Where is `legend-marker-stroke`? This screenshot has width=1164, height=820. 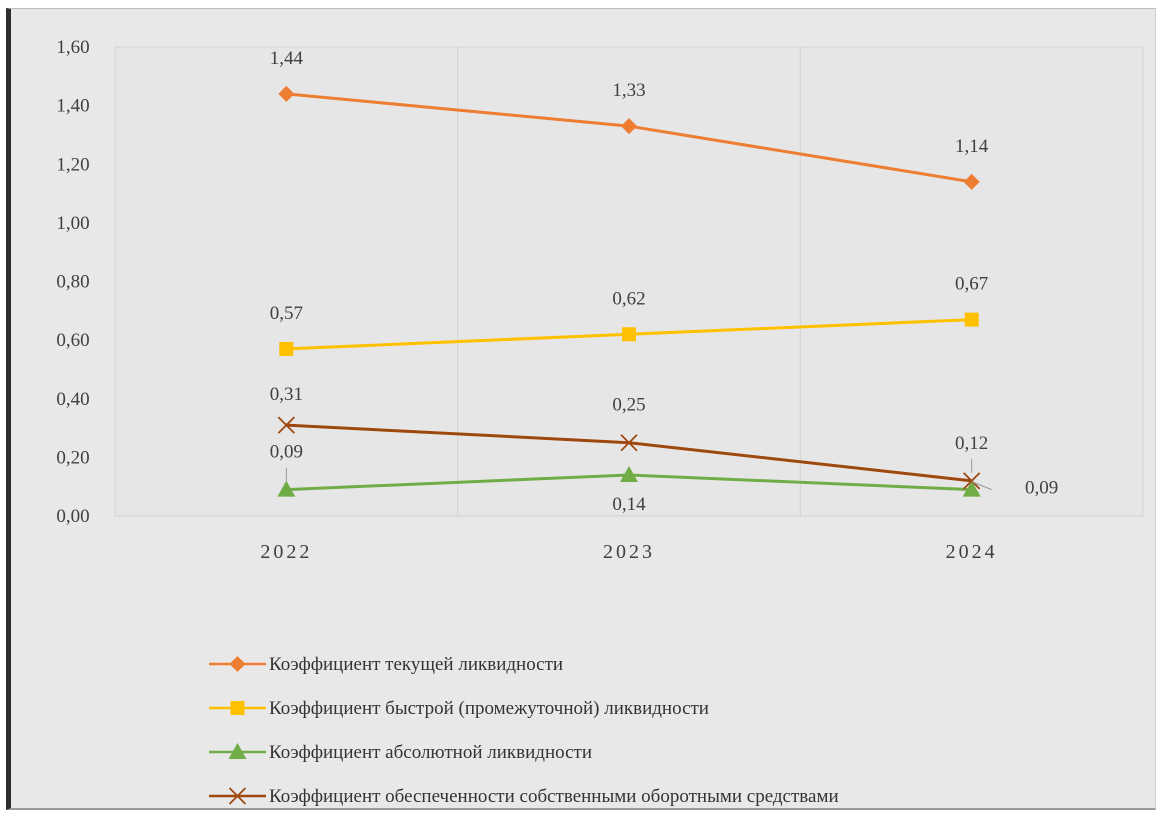
legend-marker-stroke is located at coordinates (237, 796).